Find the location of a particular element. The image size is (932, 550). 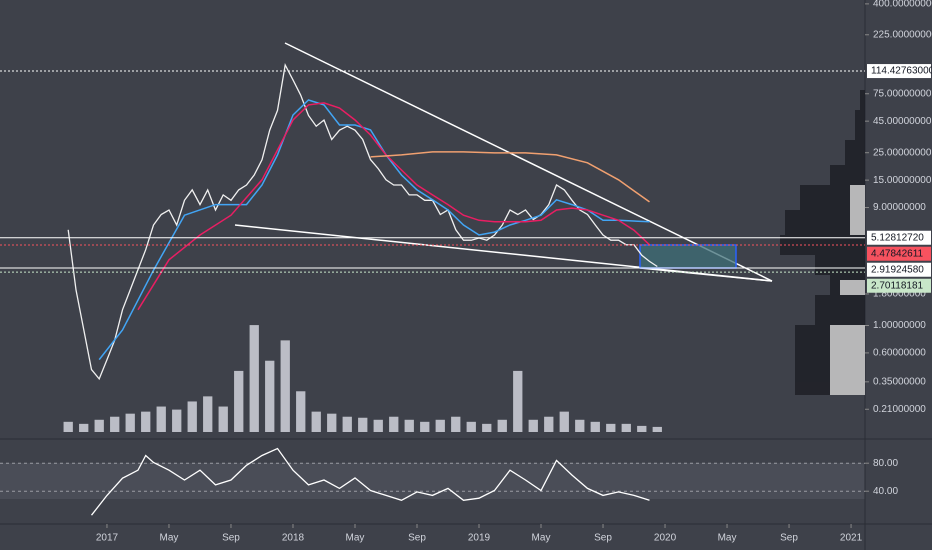

y-tick-label: 9.00000000 is located at coordinates (899, 207).